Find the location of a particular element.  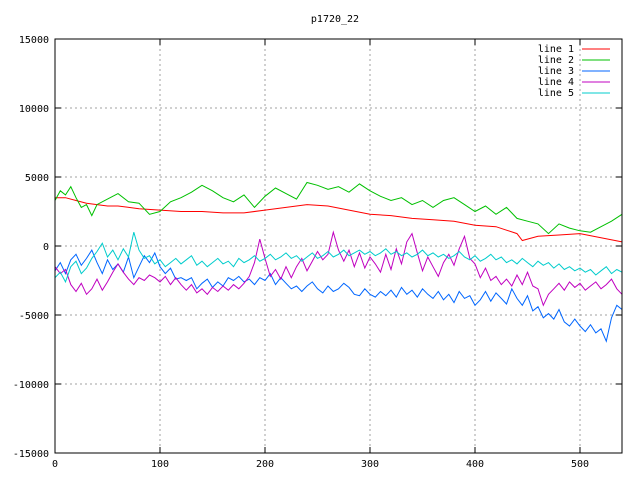

legend-label: line 3 is located at coordinates (556, 71).